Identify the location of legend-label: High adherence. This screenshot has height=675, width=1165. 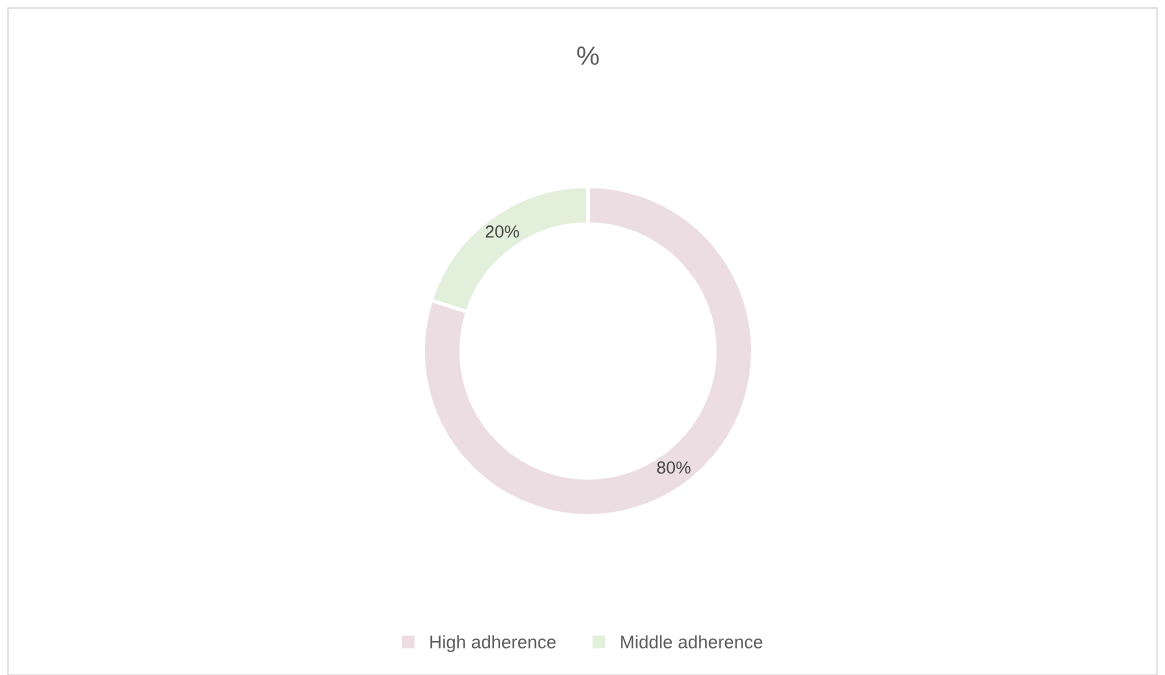
(493, 643).